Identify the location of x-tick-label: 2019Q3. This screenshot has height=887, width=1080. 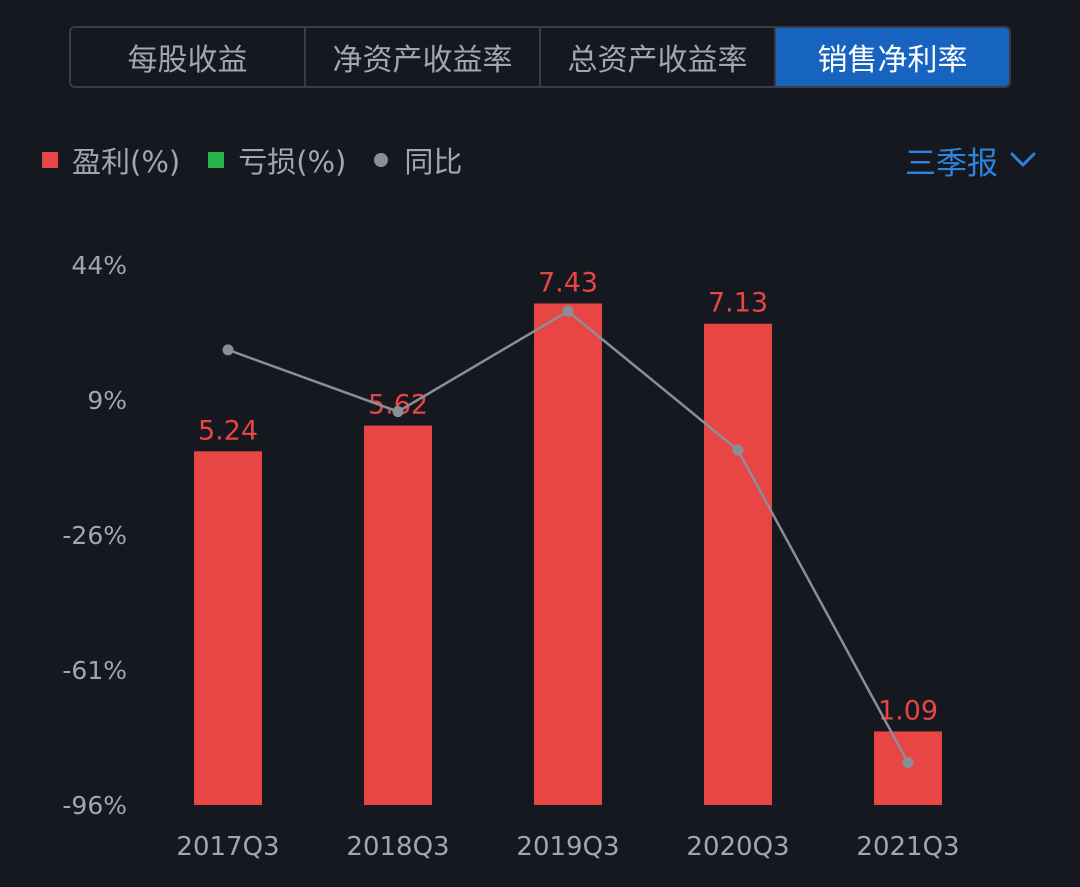
(567, 847).